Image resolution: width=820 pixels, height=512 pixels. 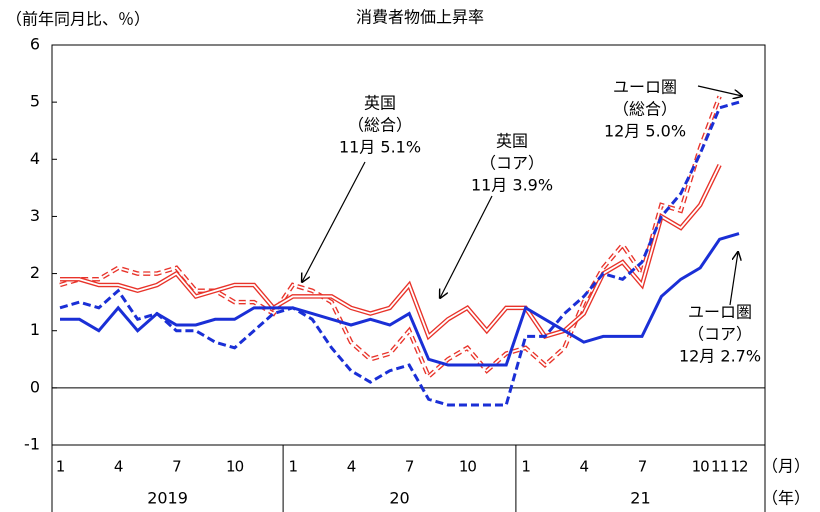 What do you see at coordinates (35, 44) in the screenshot?
I see `y-tick-label: 6` at bounding box center [35, 44].